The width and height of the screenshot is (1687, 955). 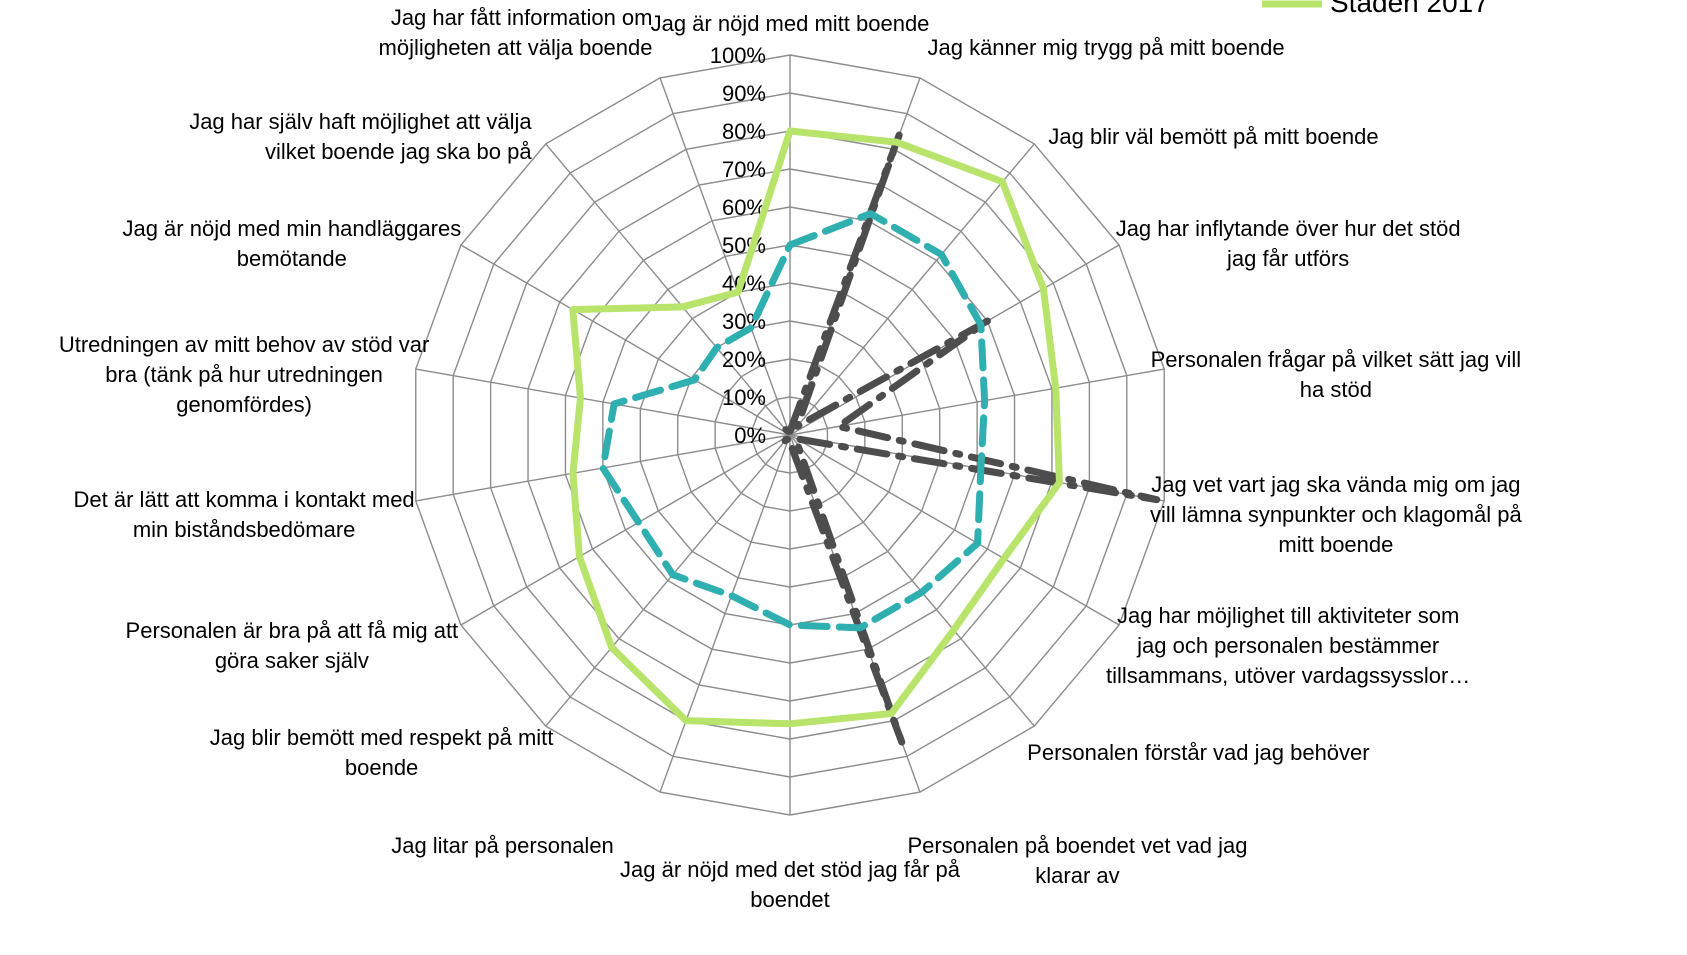 What do you see at coordinates (1409, 9) in the screenshot?
I see `legend-label: Staden 2017` at bounding box center [1409, 9].